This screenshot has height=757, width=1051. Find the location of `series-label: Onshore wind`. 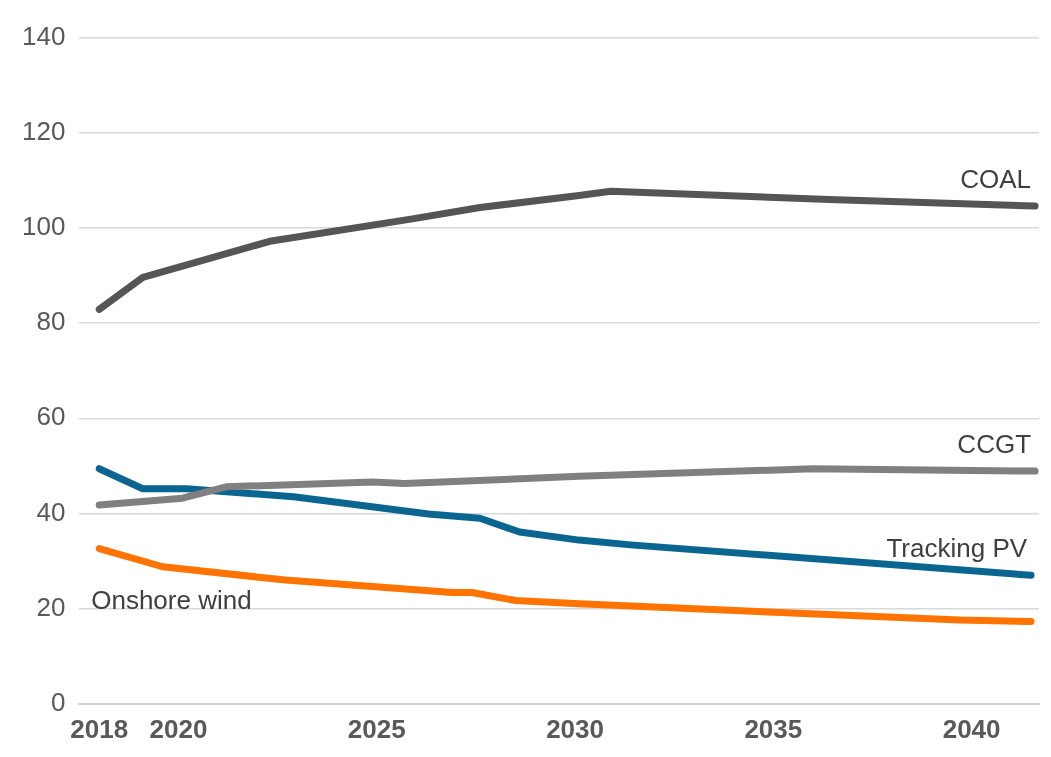

series-label: Onshore wind is located at coordinates (171, 599).